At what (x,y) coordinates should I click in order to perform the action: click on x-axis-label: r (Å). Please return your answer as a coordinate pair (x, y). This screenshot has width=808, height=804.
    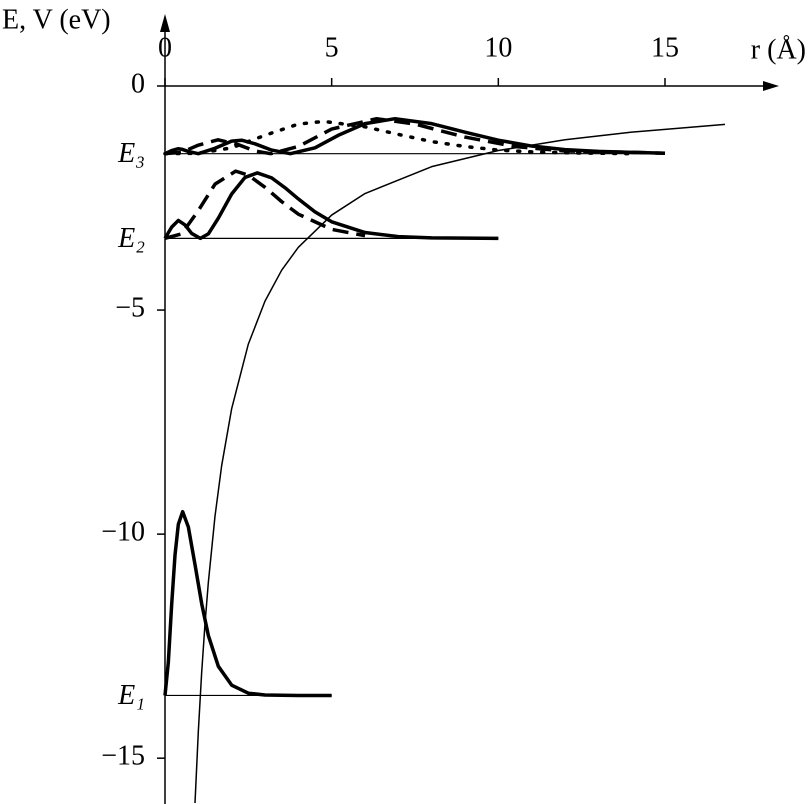
    Looking at the image, I should click on (778, 49).